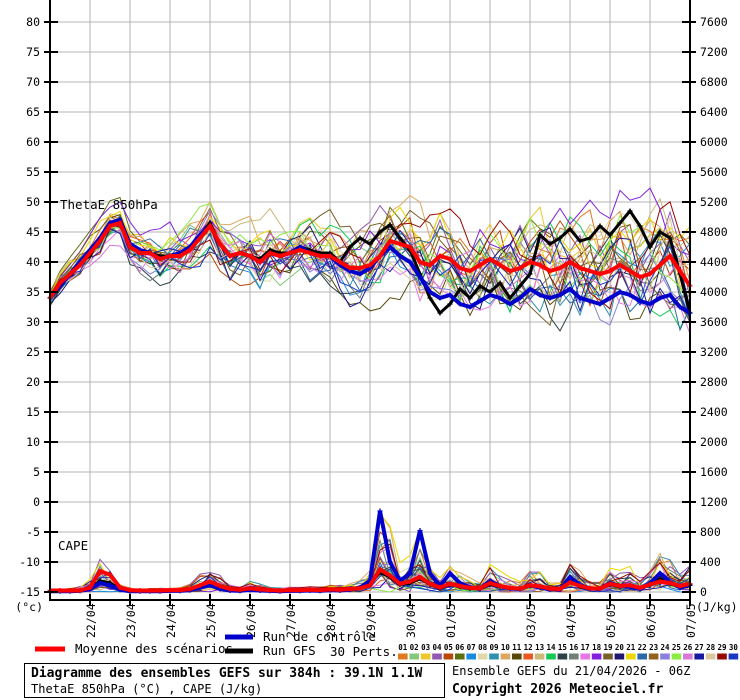 Image resolution: width=740 pixels, height=700 pixels. What do you see at coordinates (289, 650) in the screenshot?
I see `legend-gfs-label: Run GFS` at bounding box center [289, 650].